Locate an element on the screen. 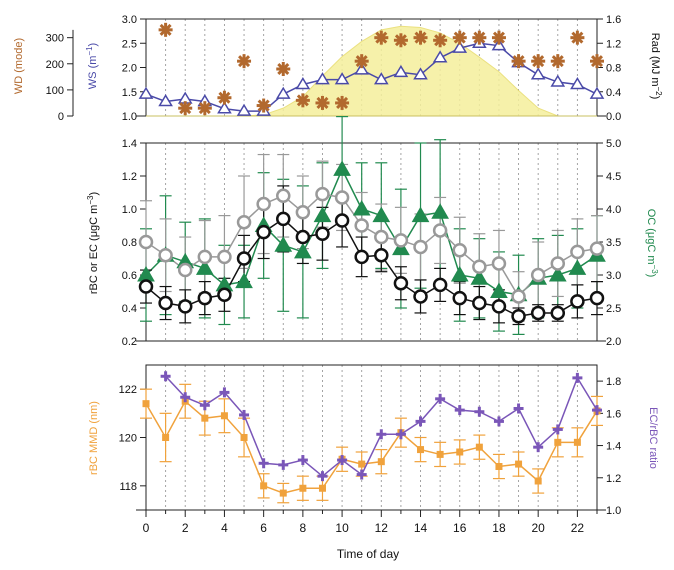  x-tick-label: 0 is located at coordinates (146, 528).